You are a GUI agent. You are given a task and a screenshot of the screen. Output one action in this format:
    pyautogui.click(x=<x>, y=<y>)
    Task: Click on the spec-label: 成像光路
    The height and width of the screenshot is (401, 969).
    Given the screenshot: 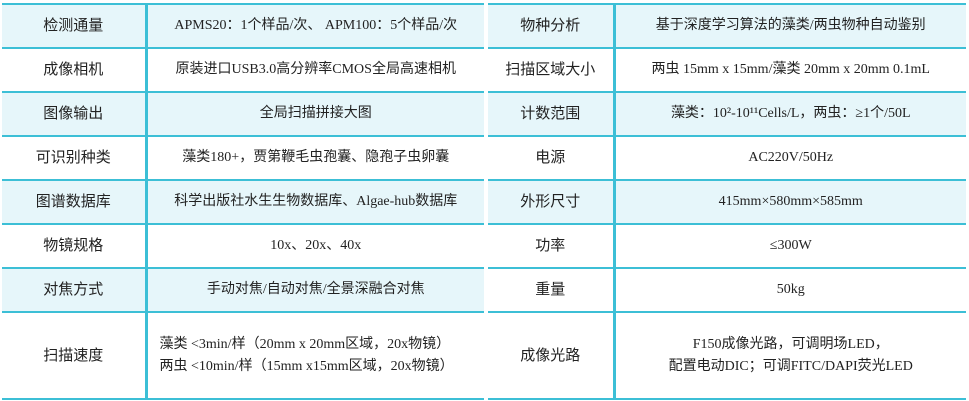 What is the action you would take?
    pyautogui.click(x=552, y=355)
    